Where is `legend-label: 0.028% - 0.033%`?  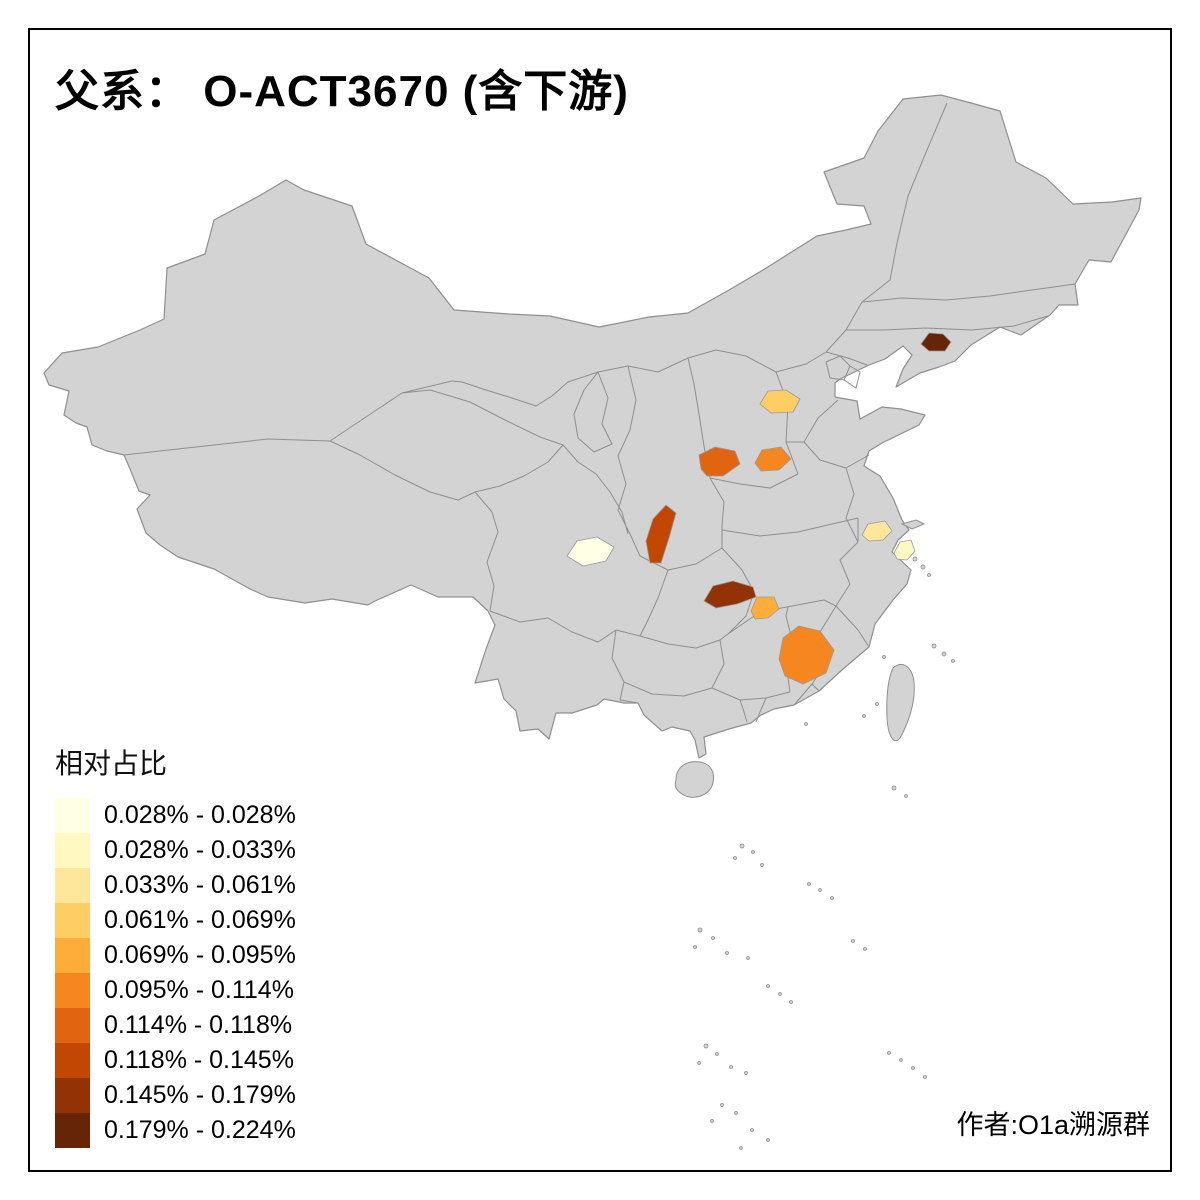
legend-label: 0.028% - 0.033% is located at coordinates (200, 850).